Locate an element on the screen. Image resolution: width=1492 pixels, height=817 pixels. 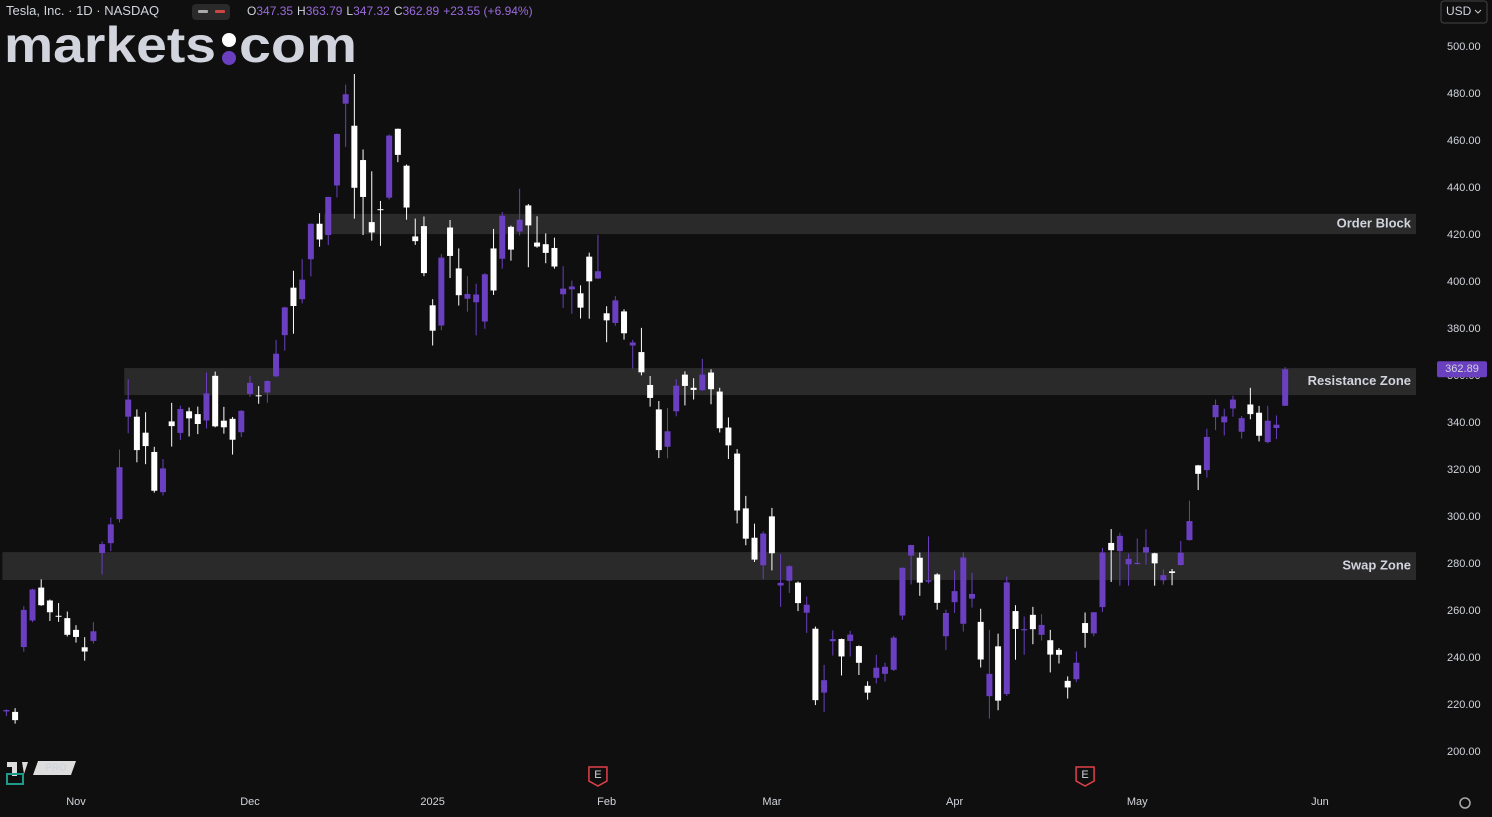
y-tick-label: 460.00 is located at coordinates (1464, 141).